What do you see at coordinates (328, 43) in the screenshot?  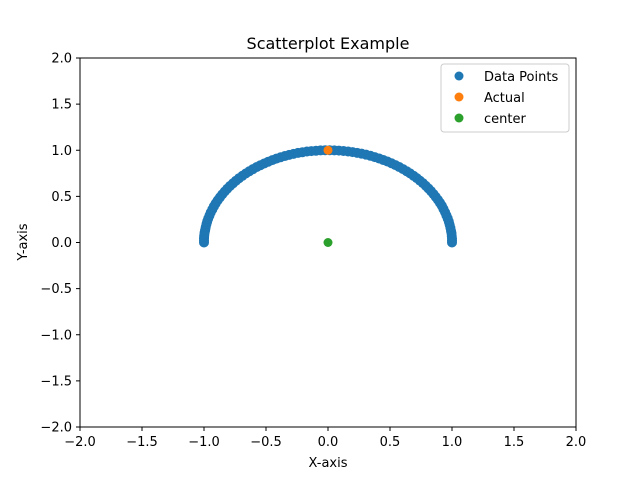 I see `chart-title: Scatterplot Example` at bounding box center [328, 43].